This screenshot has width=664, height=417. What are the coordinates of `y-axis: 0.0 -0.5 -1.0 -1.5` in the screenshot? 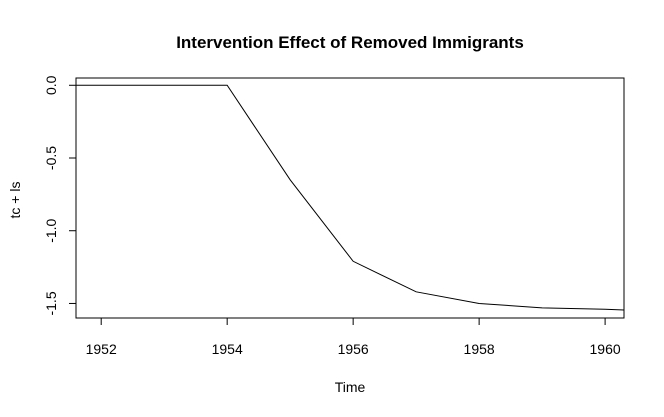 It's located at (59, 195).